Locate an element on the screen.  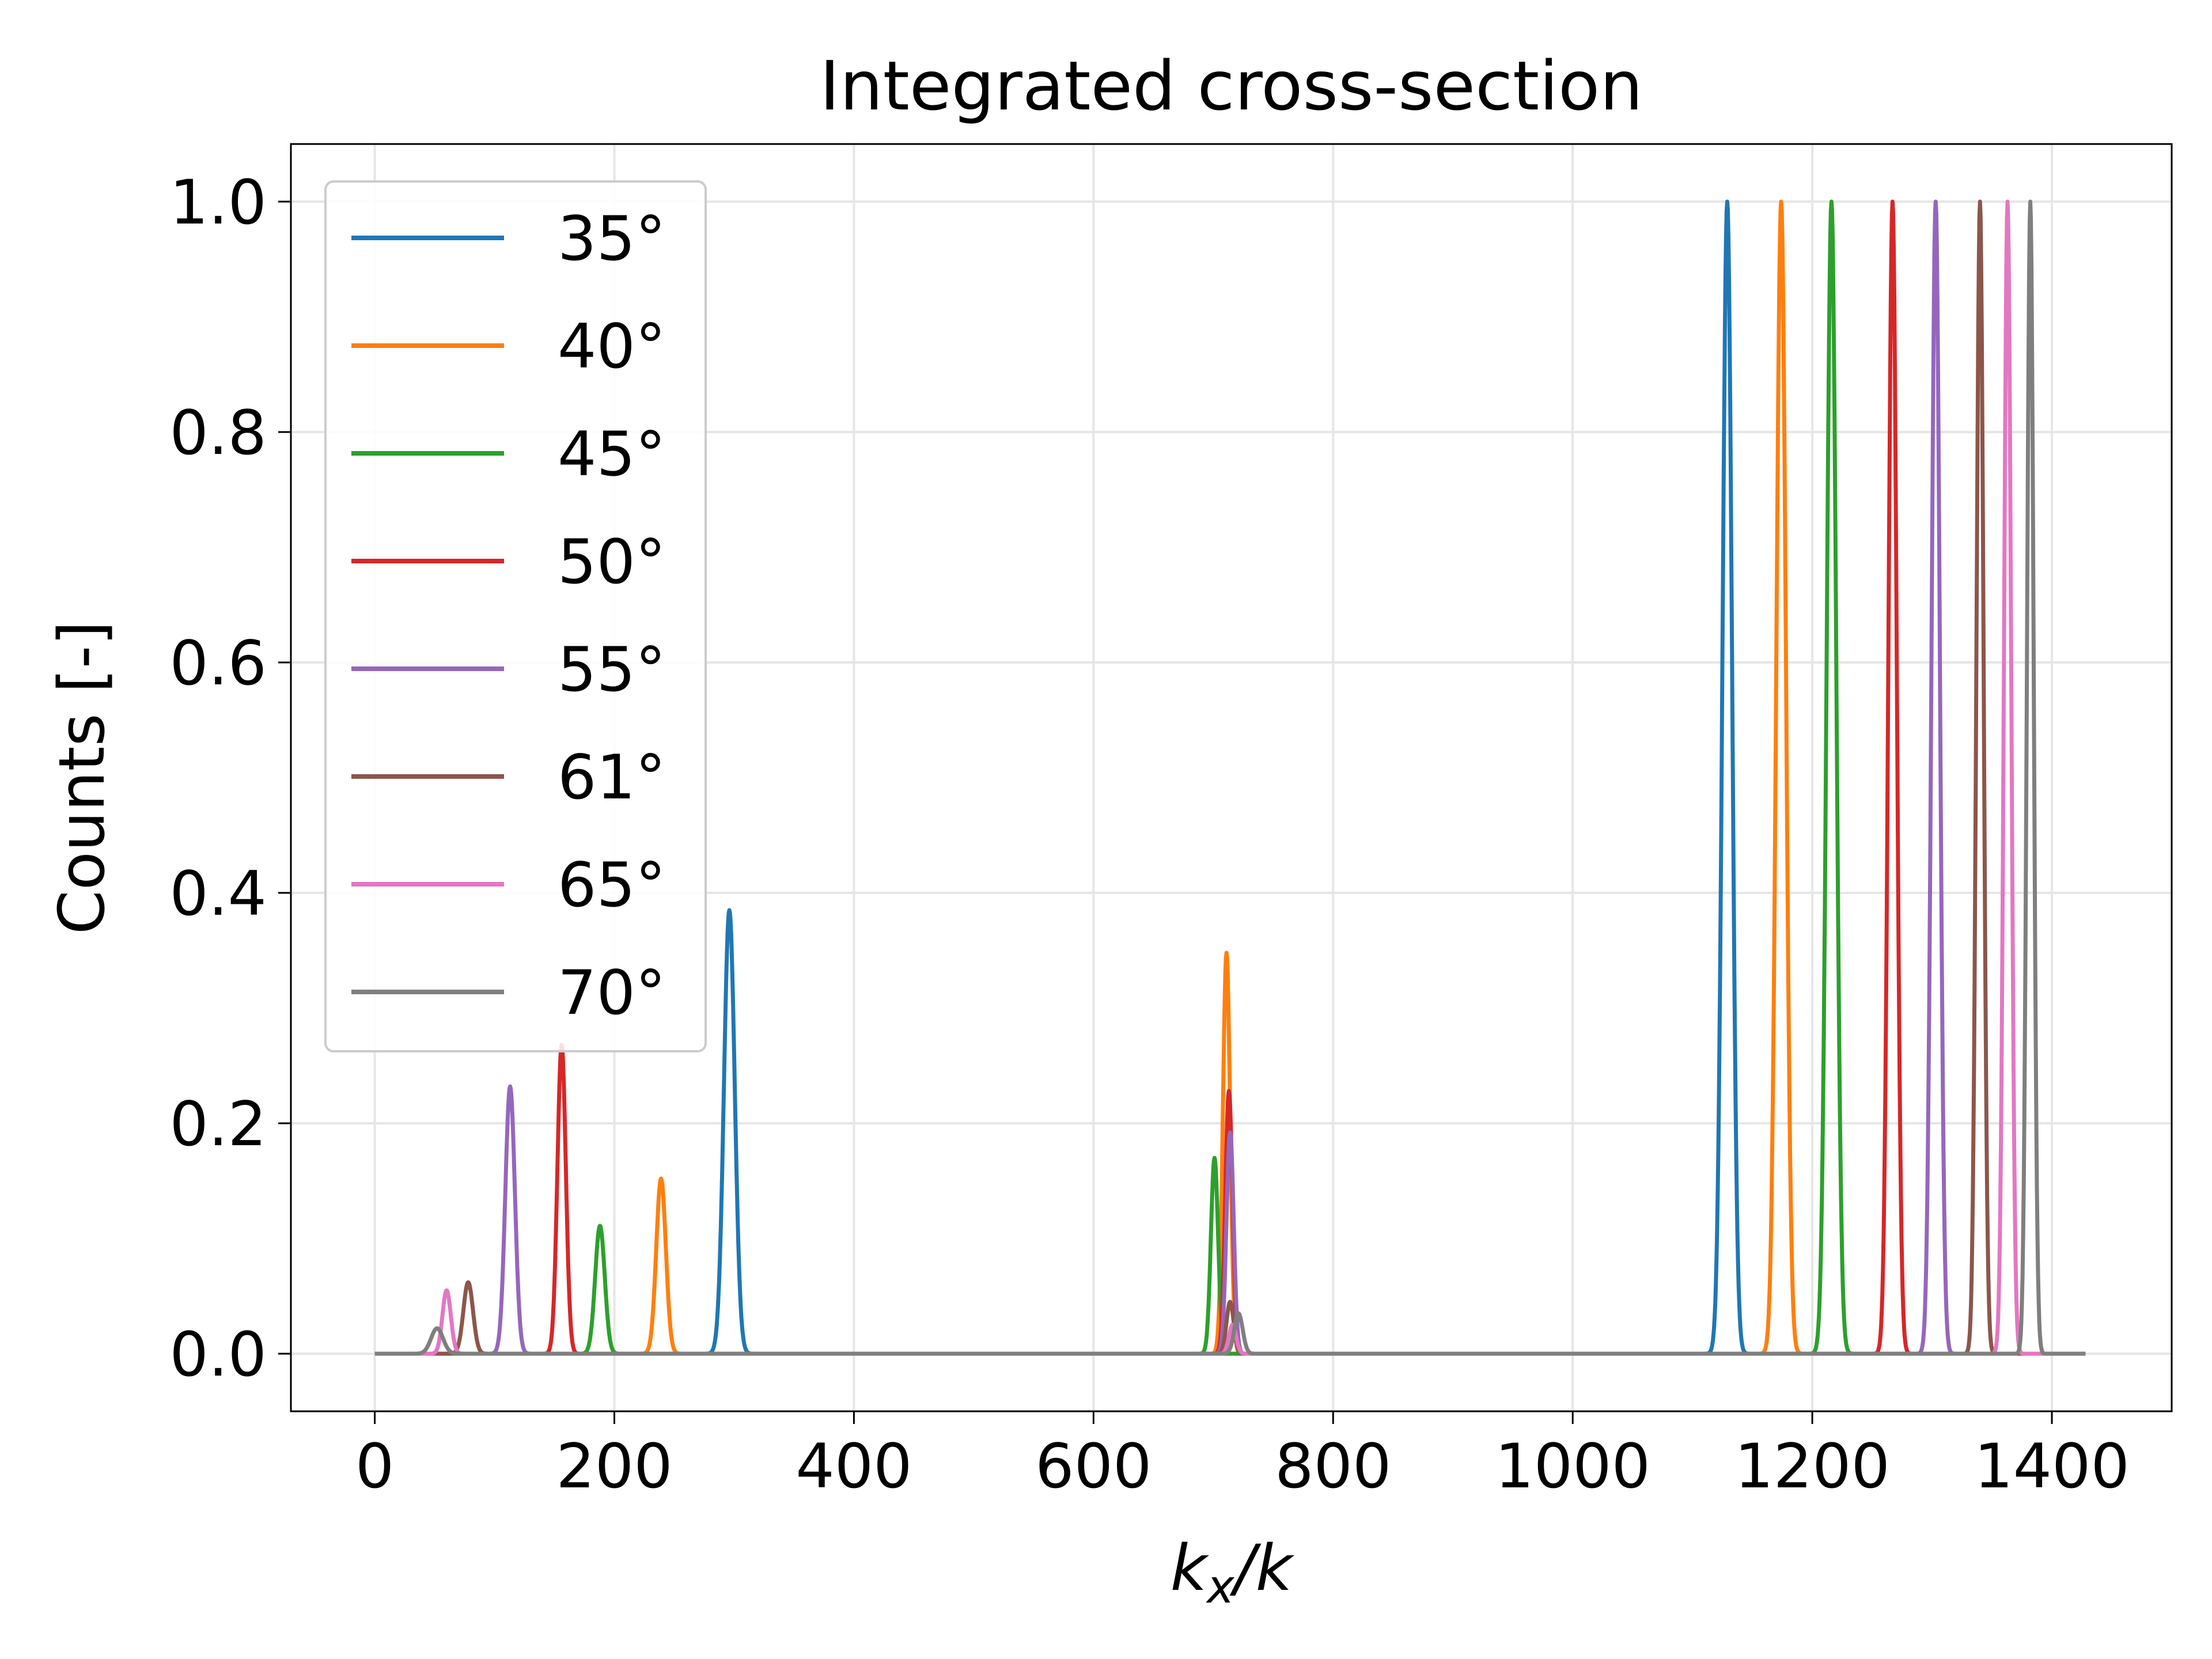
x-tick-label: 0 is located at coordinates (374, 1466).